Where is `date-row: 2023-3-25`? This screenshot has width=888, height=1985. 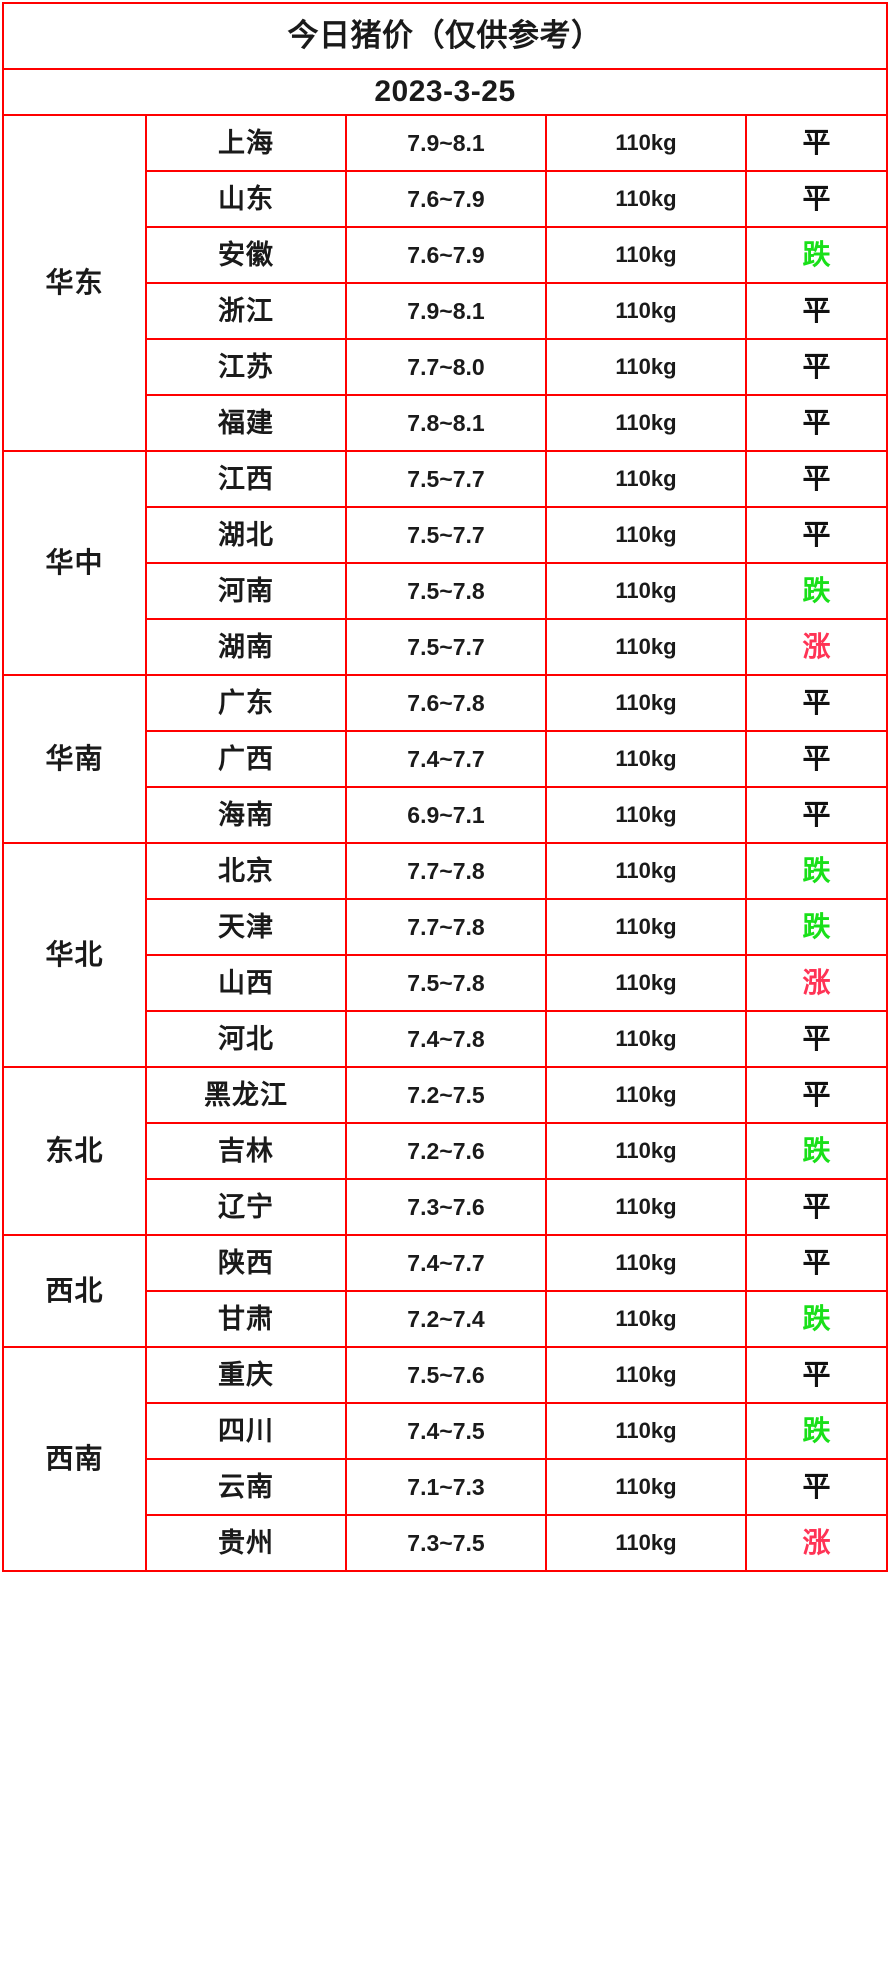
date-row: 2023-3-25 is located at coordinates (444, 92).